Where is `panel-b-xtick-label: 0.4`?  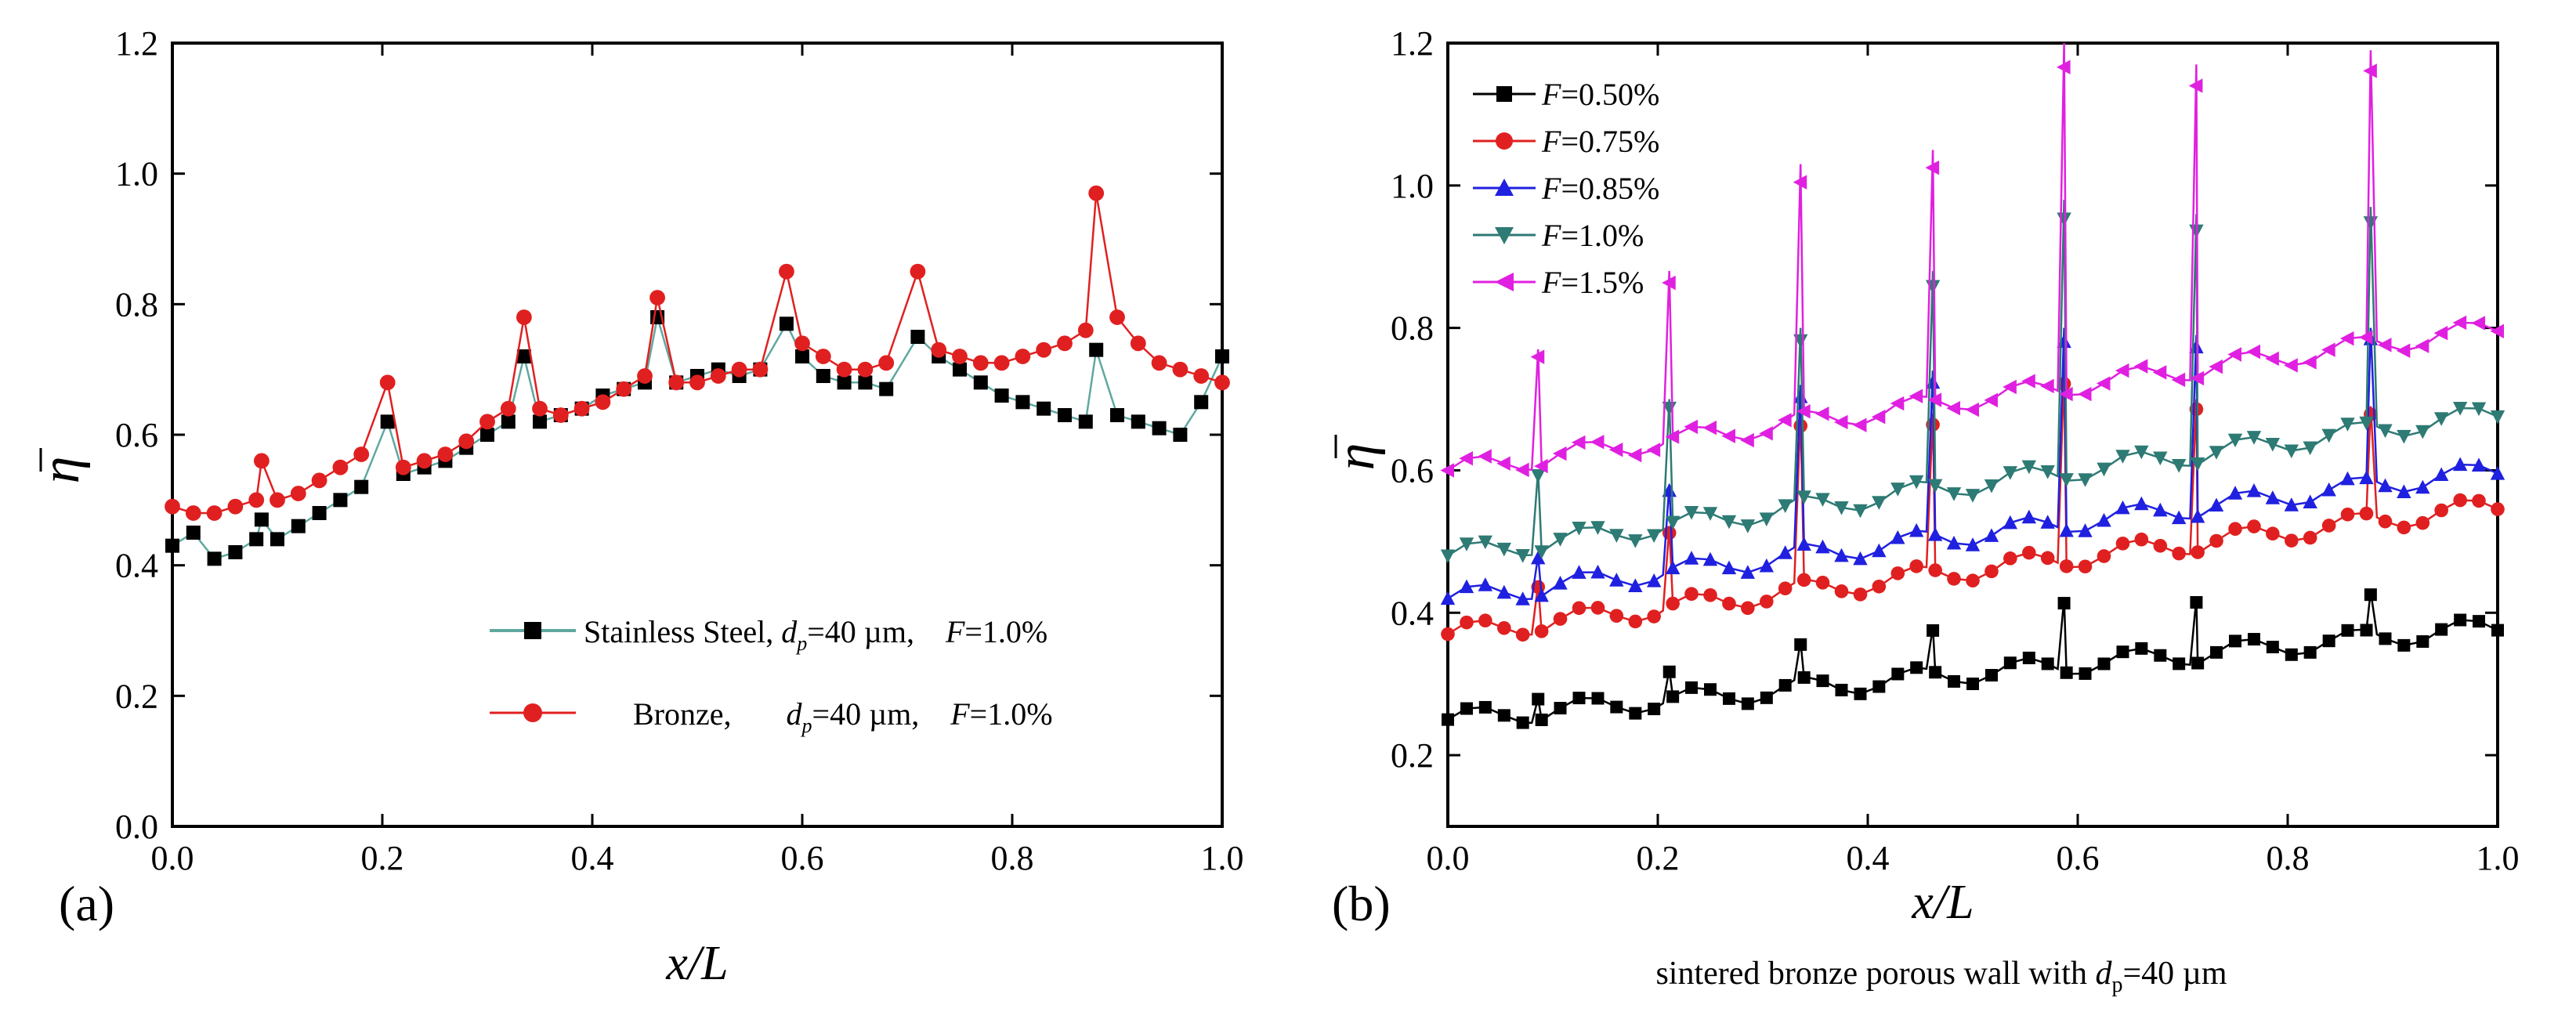 panel-b-xtick-label: 0.4 is located at coordinates (1869, 858).